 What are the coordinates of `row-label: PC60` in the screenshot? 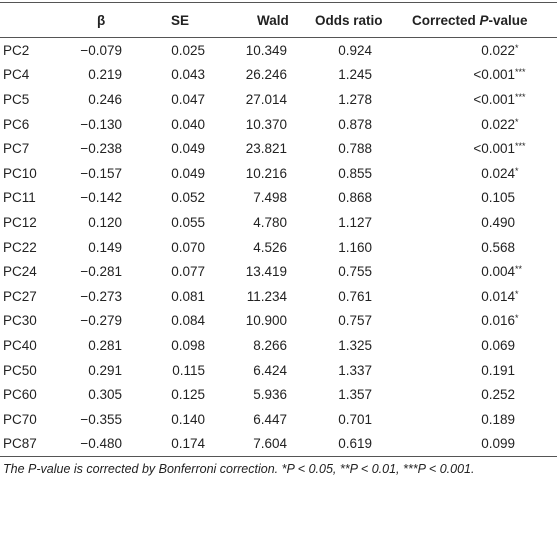 It's located at (20, 395).